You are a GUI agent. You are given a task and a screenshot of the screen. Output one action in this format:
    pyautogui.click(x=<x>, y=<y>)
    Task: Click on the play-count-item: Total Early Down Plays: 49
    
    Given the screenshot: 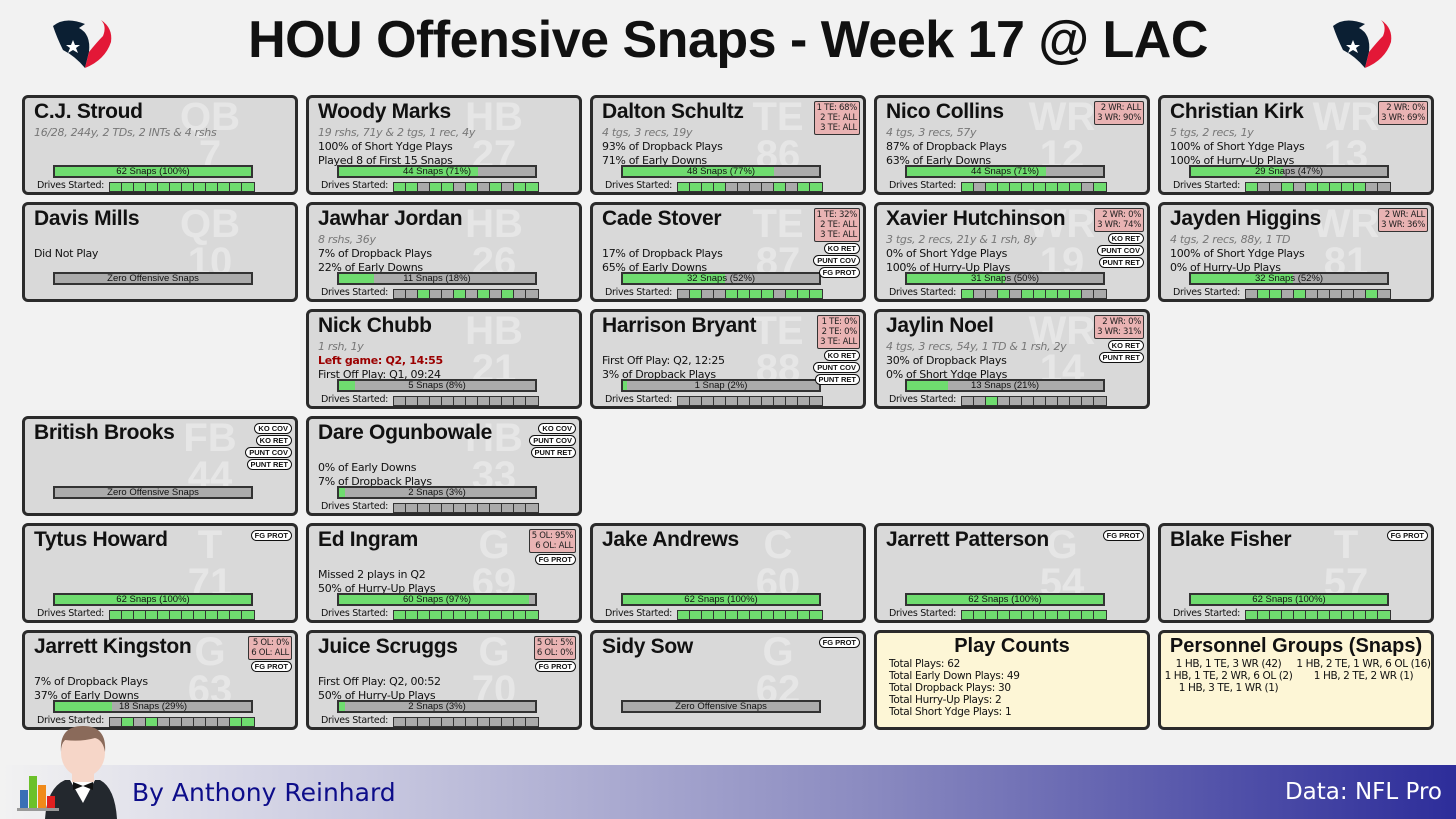 What is the action you would take?
    pyautogui.click(x=954, y=676)
    